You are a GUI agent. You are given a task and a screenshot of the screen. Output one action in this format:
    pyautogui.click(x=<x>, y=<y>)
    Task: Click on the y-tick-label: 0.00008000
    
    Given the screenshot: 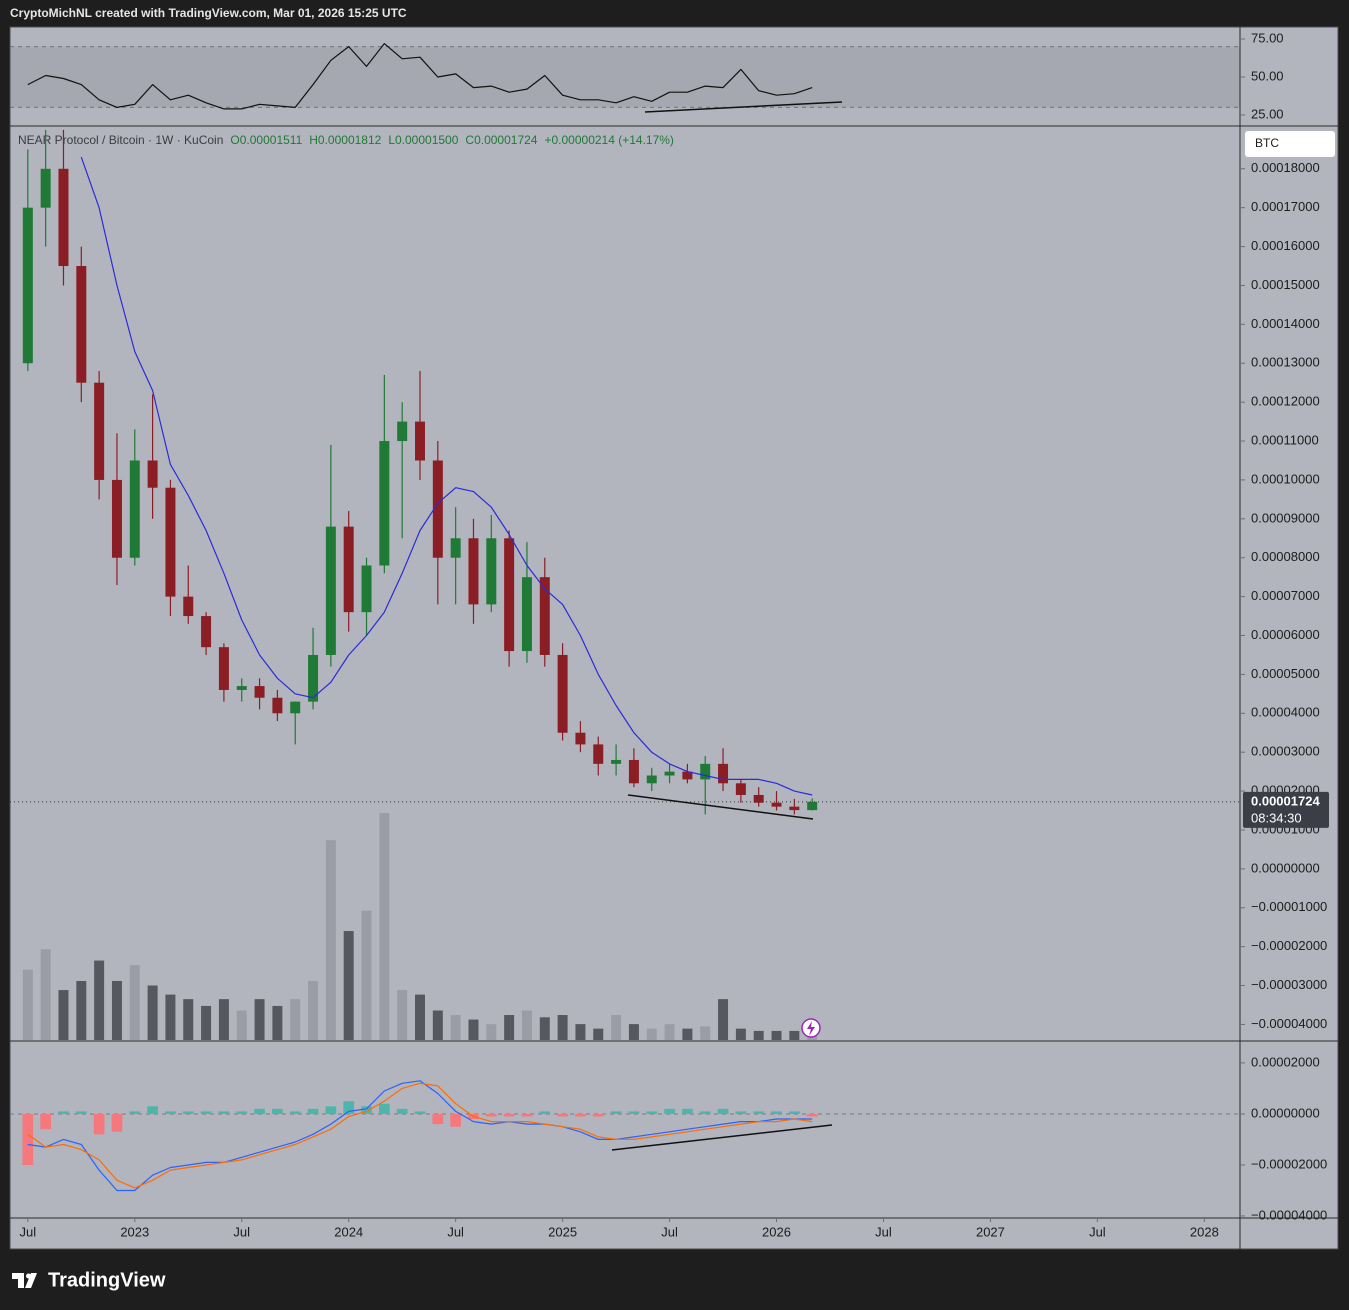 What is the action you would take?
    pyautogui.click(x=1285, y=556)
    